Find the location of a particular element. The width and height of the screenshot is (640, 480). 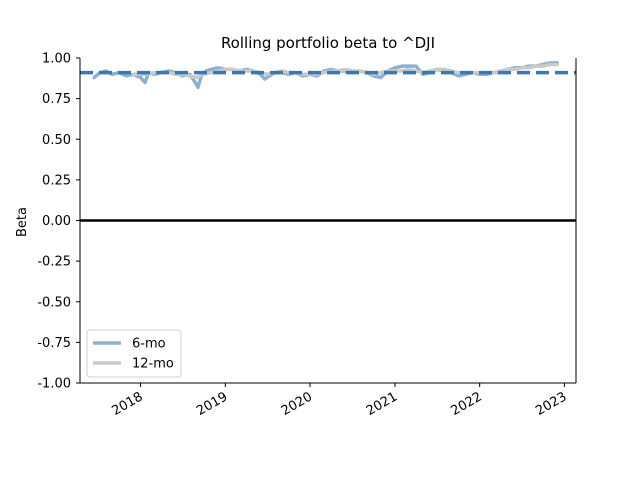

legend-label-12-mo: 12-mo is located at coordinates (153, 364).